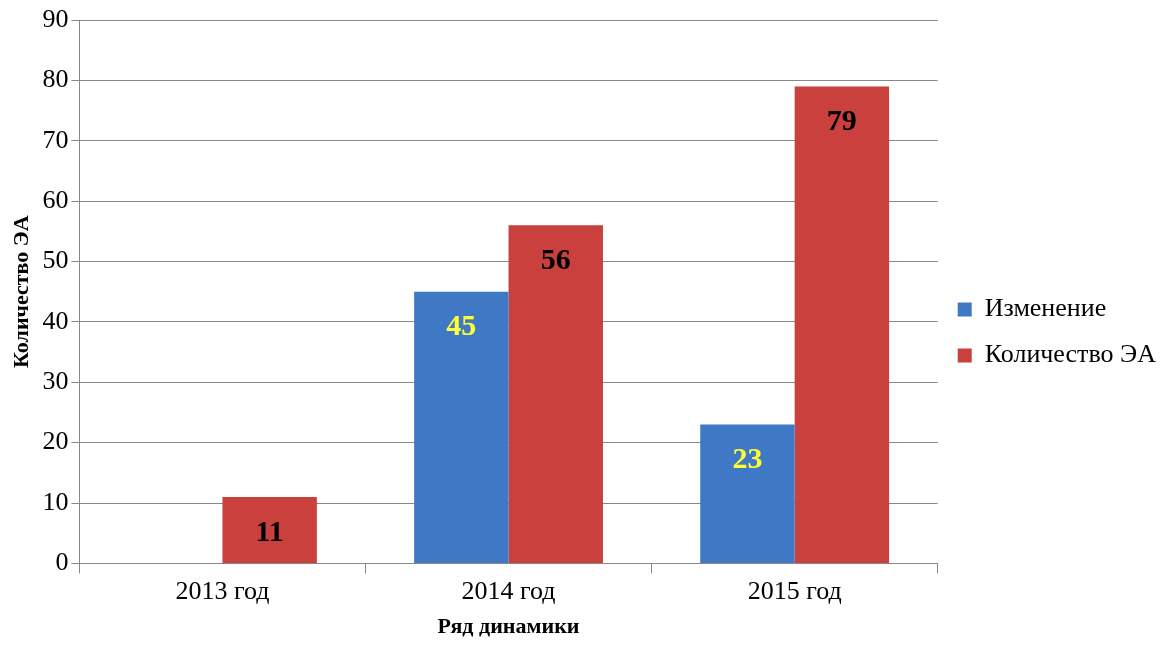 This screenshot has width=1176, height=650. Describe the element at coordinates (508, 626) in the screenshot. I see `x-axis-title: Ряд динамики` at that location.